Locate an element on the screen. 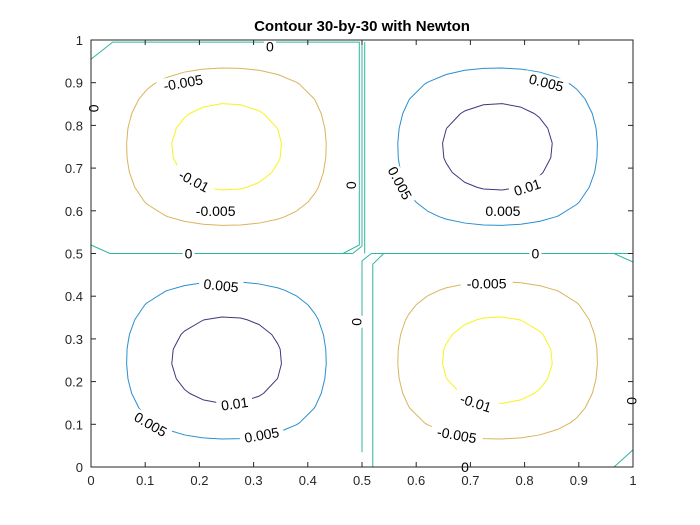 The width and height of the screenshot is (700, 525). y-tick-label: 0.8 is located at coordinates (74, 125).